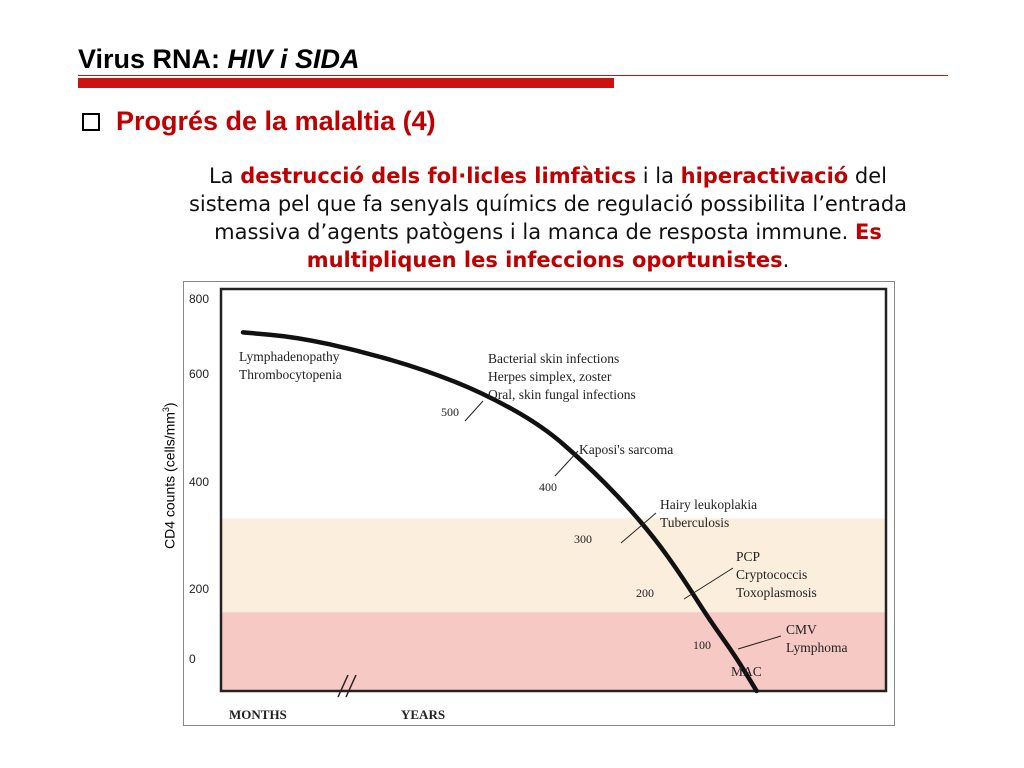 This screenshot has height=768, width=1024. Describe the element at coordinates (199, 299) in the screenshot. I see `y-tick-label: 800` at that location.